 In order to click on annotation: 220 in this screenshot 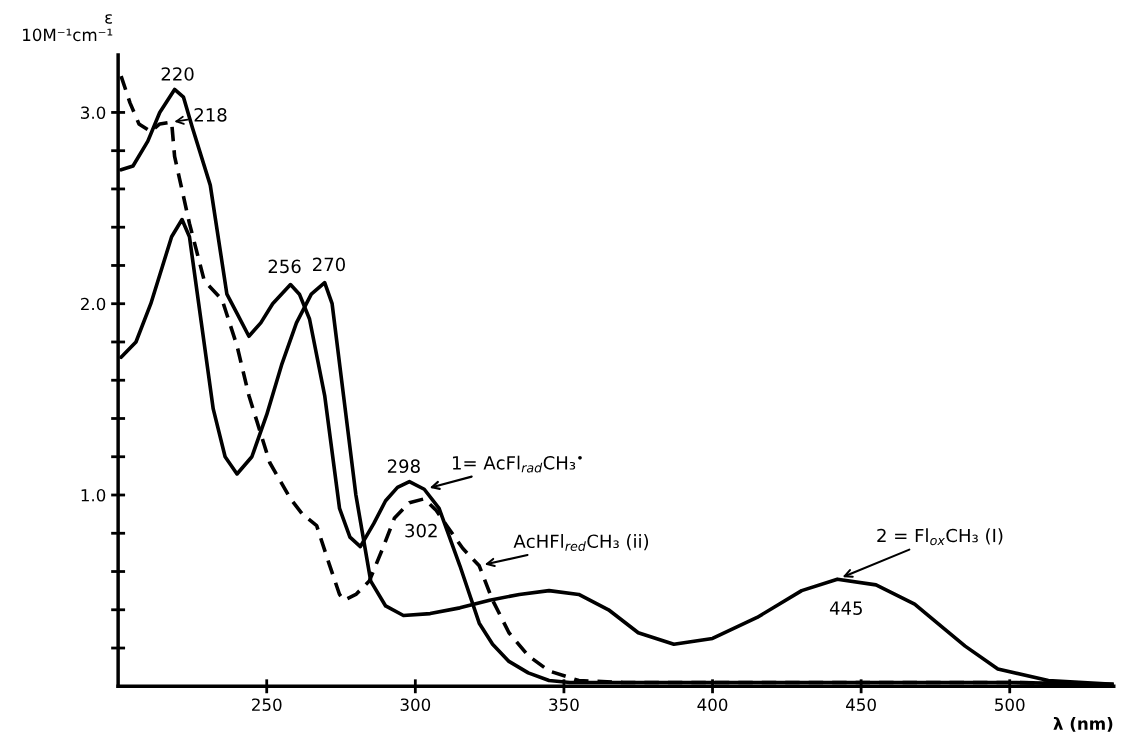, I will do `click(177, 74)`.